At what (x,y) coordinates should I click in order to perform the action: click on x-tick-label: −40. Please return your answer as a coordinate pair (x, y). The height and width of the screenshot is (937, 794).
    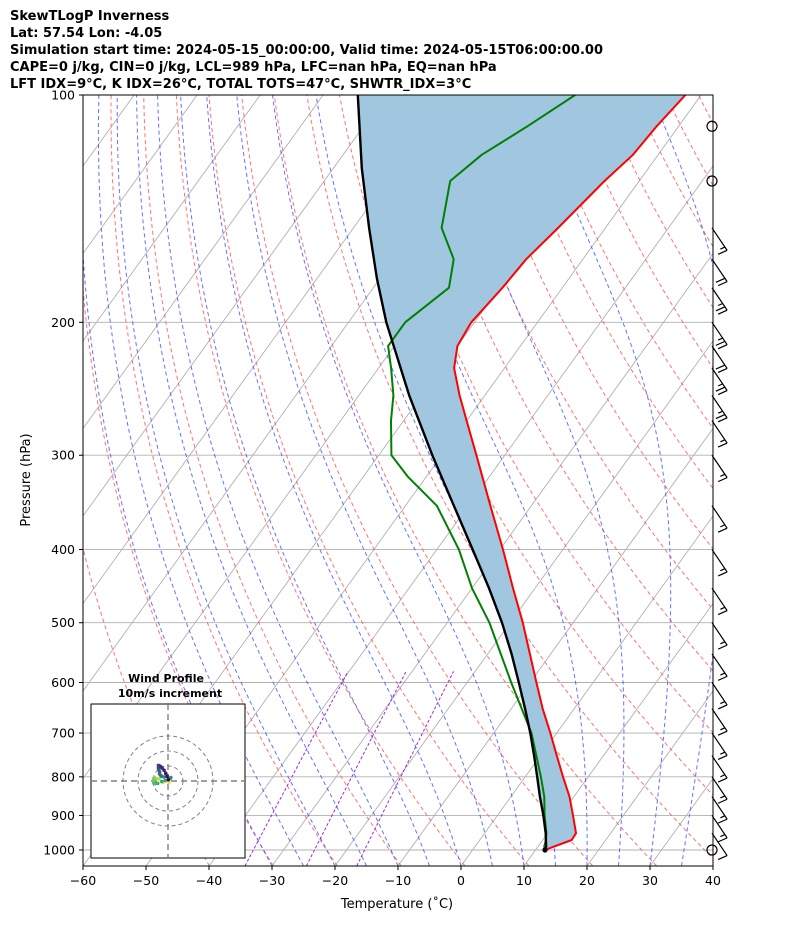
    Looking at the image, I should click on (209, 880).